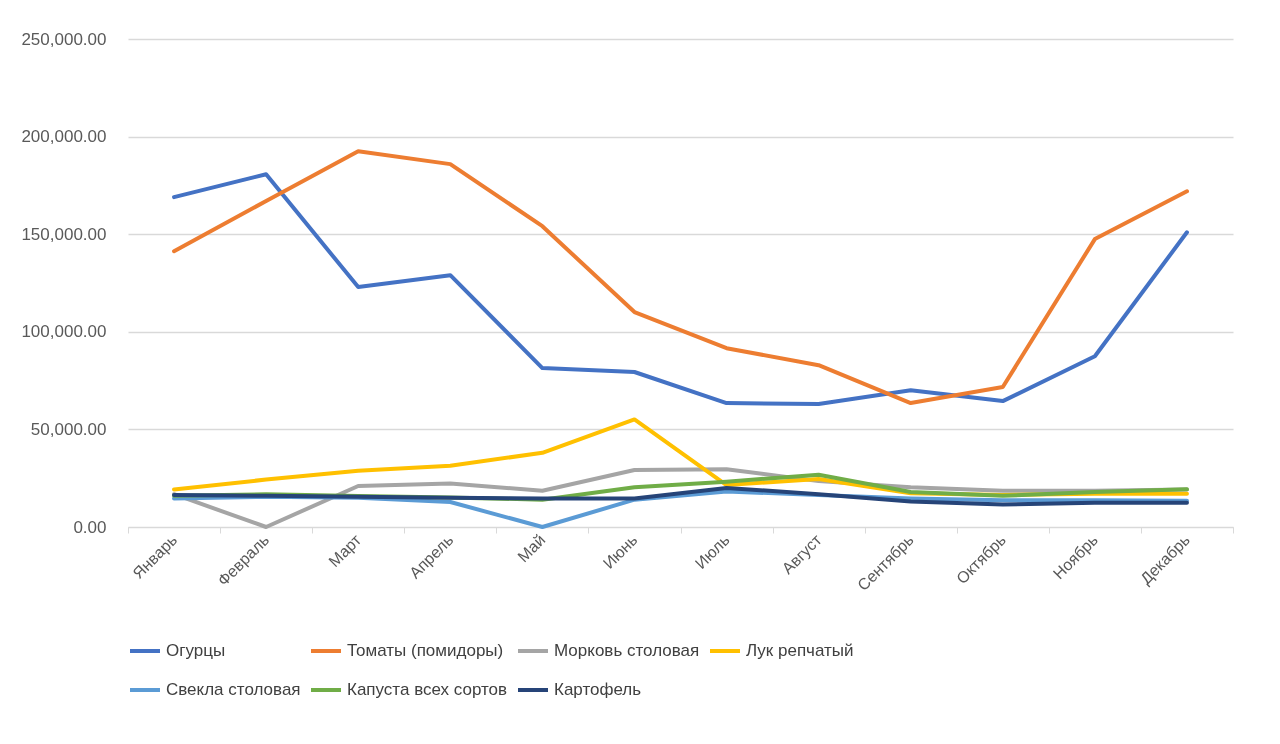  What do you see at coordinates (425, 650) in the screenshot?
I see `legend-label: Томаты (помидоры)` at bounding box center [425, 650].